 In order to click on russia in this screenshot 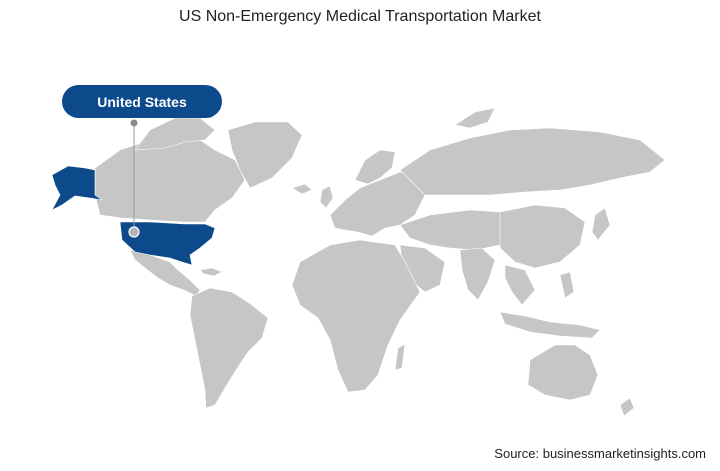, I will do `click(532, 161)`.